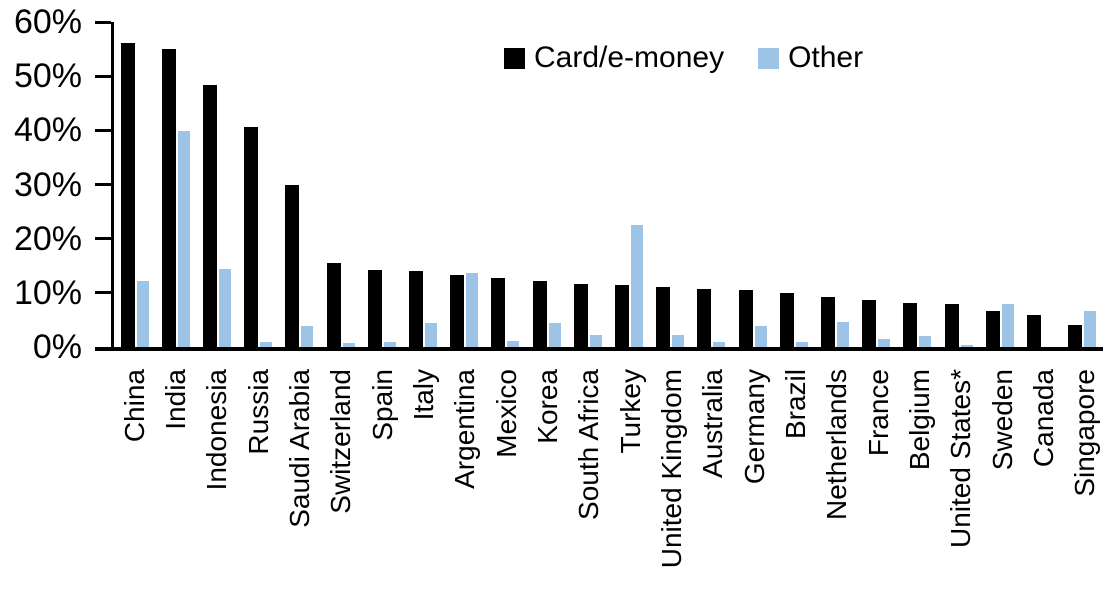  What do you see at coordinates (506, 413) in the screenshot?
I see `x-axis-label: Mexico` at bounding box center [506, 413].